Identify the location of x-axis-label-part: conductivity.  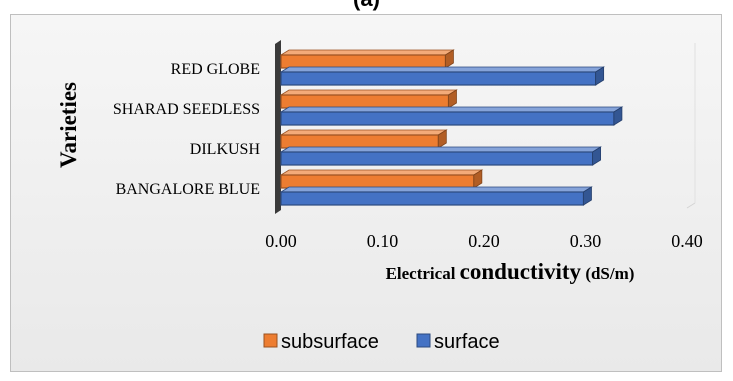
(521, 271).